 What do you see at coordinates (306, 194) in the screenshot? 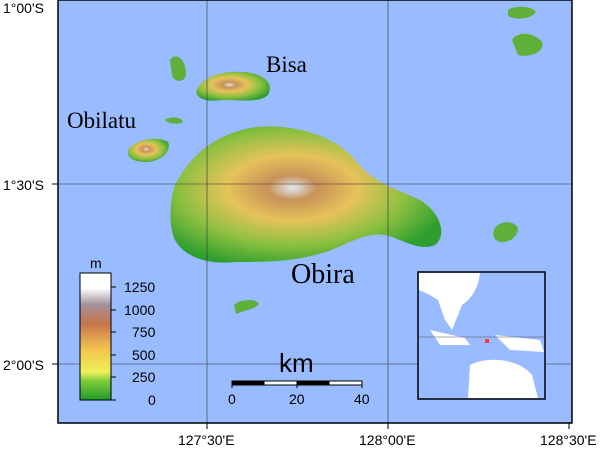
I see `island-obira` at bounding box center [306, 194].